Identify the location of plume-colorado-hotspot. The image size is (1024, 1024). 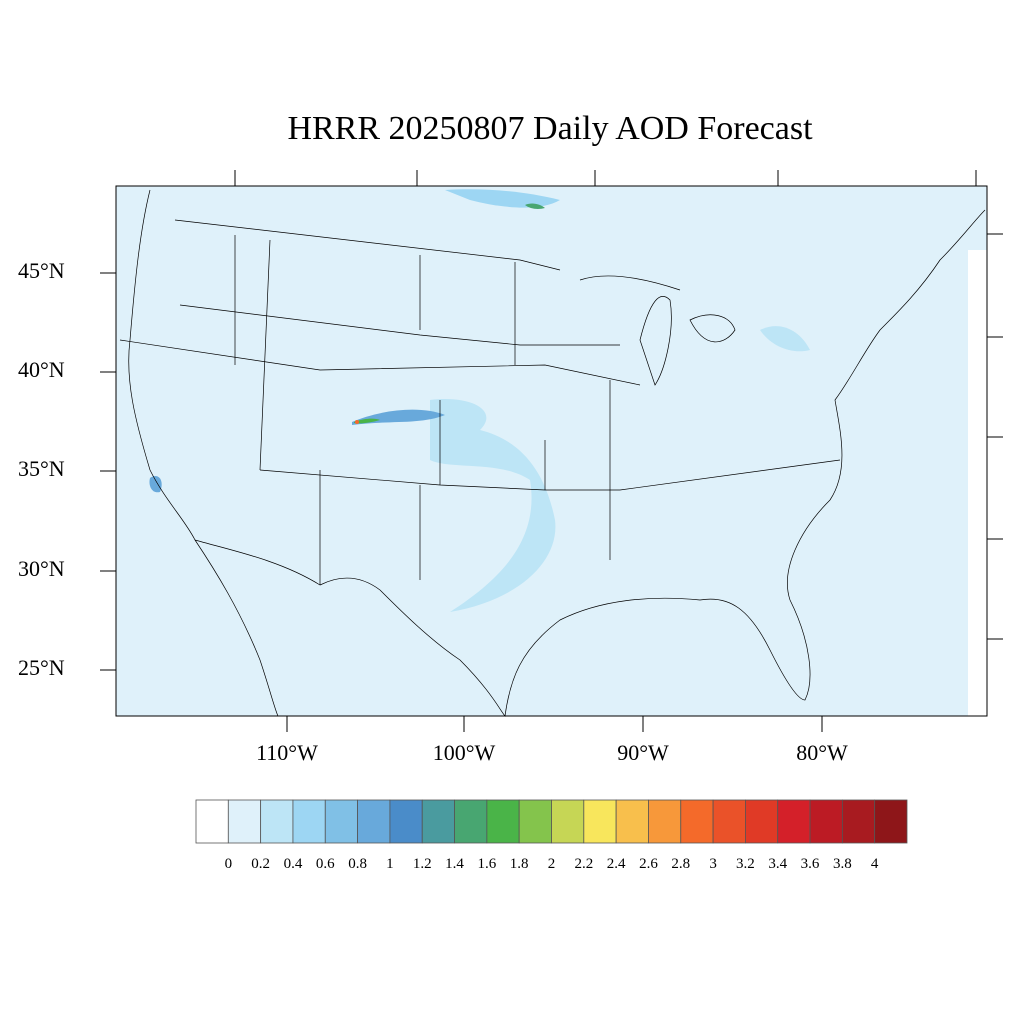
(357, 422).